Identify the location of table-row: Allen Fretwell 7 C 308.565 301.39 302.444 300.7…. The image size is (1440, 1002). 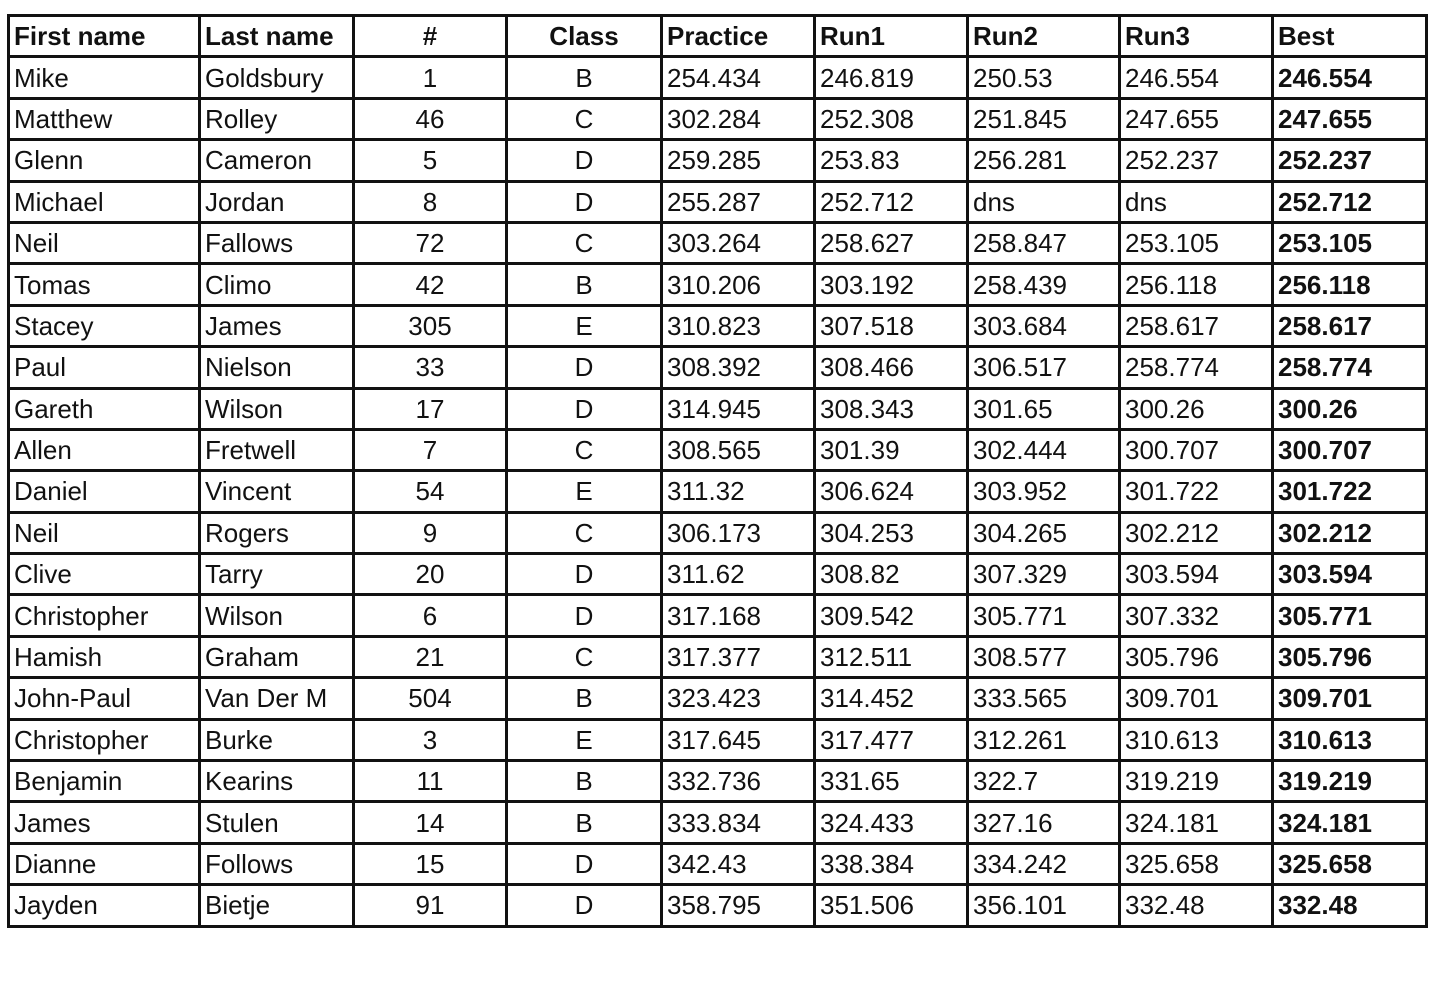
(717, 450).